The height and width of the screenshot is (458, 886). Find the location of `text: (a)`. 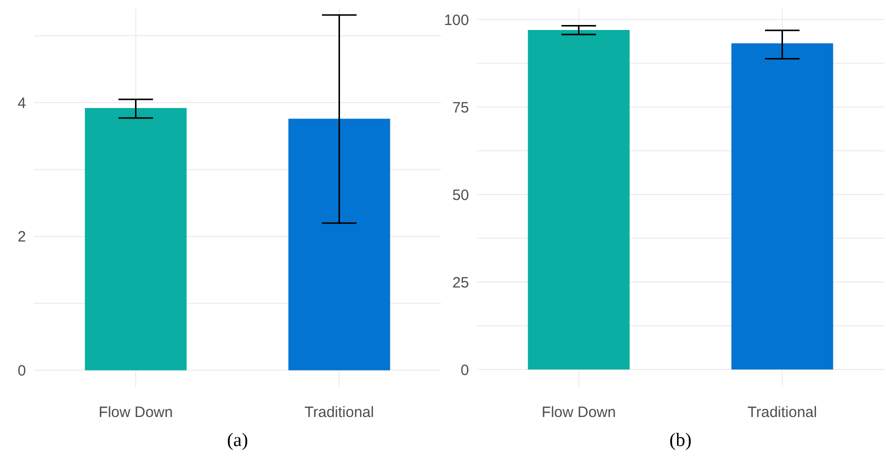

text: (a) is located at coordinates (237, 440).